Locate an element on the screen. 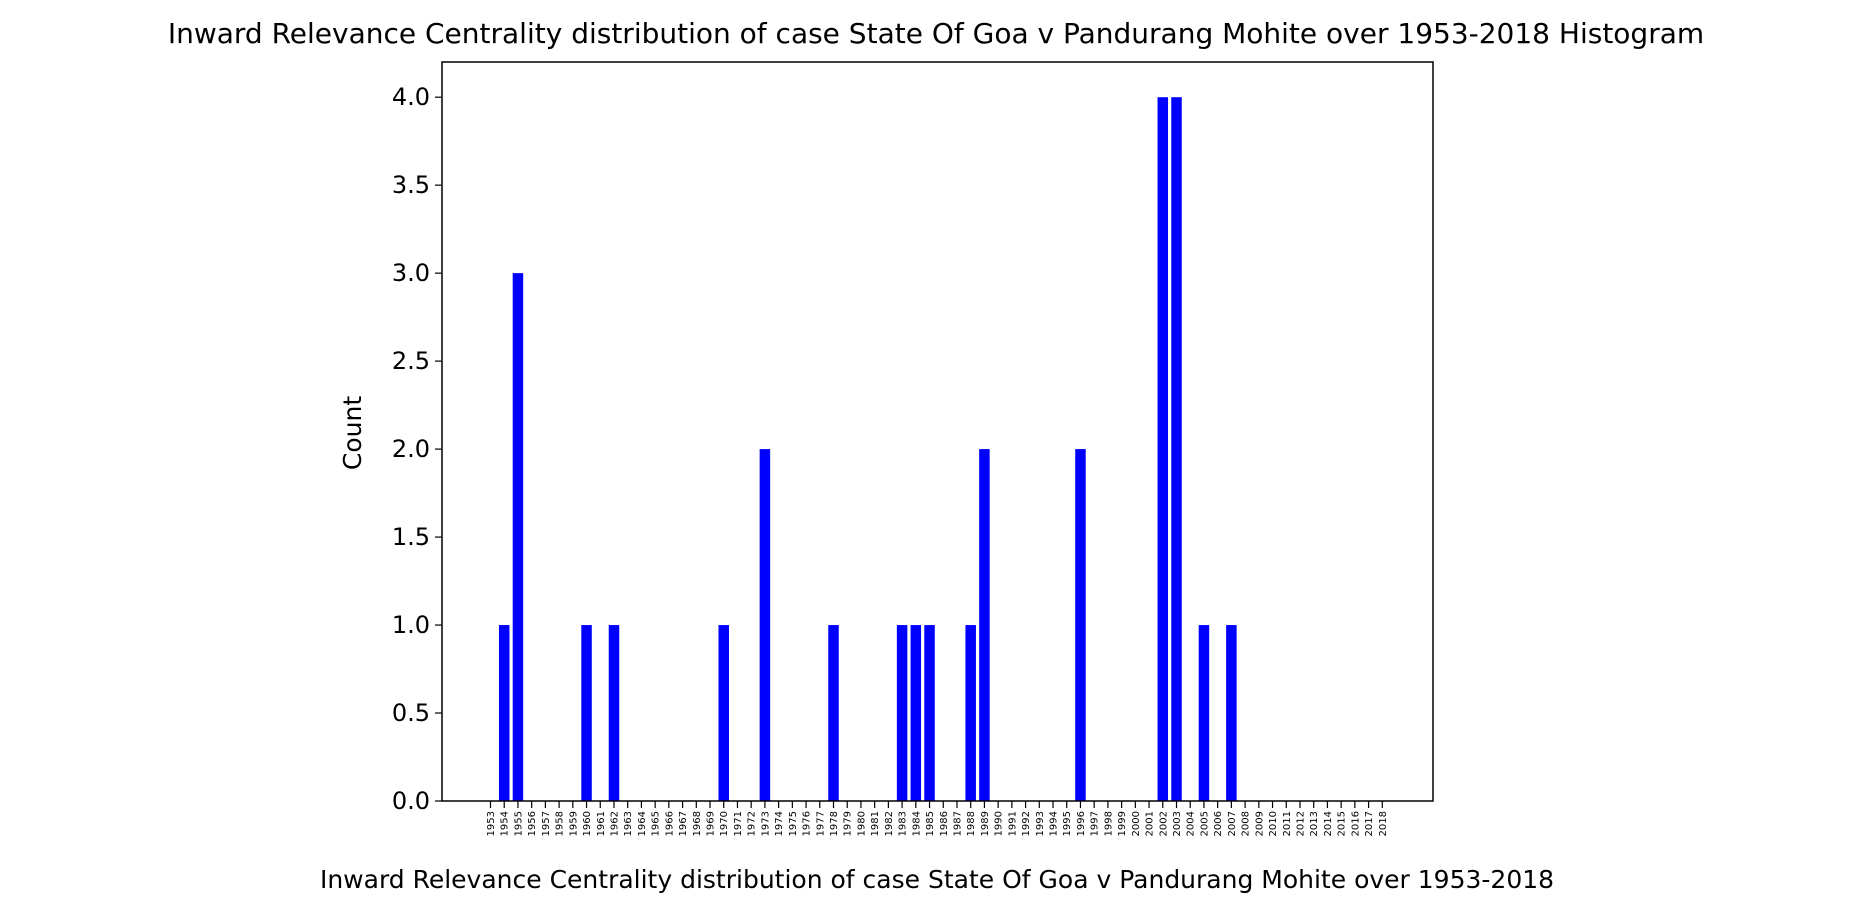  x-tick-label: 2004 is located at coordinates (1191, 823).